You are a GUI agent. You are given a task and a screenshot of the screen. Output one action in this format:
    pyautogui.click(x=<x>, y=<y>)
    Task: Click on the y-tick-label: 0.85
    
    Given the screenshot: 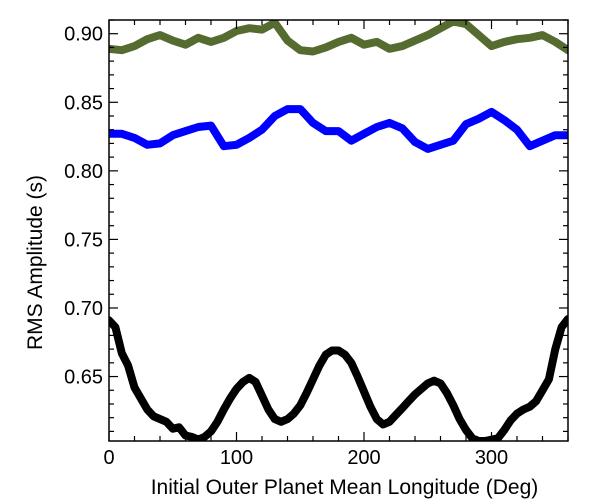 What is the action you would take?
    pyautogui.click(x=83, y=103)
    